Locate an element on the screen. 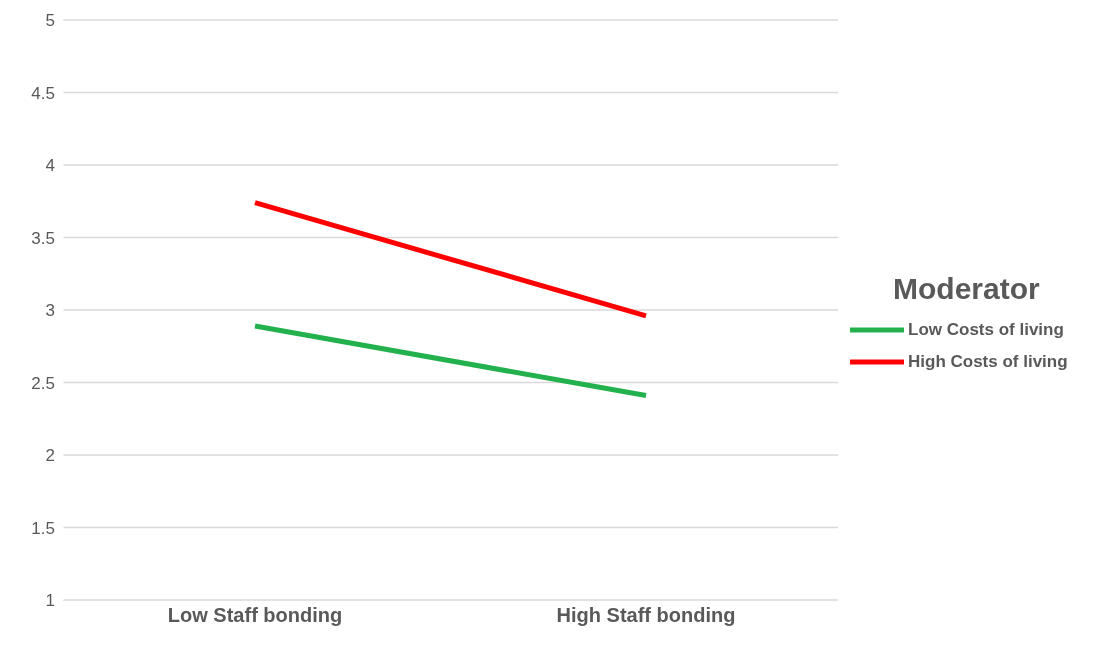  legend-title: Moderator is located at coordinates (967, 289).